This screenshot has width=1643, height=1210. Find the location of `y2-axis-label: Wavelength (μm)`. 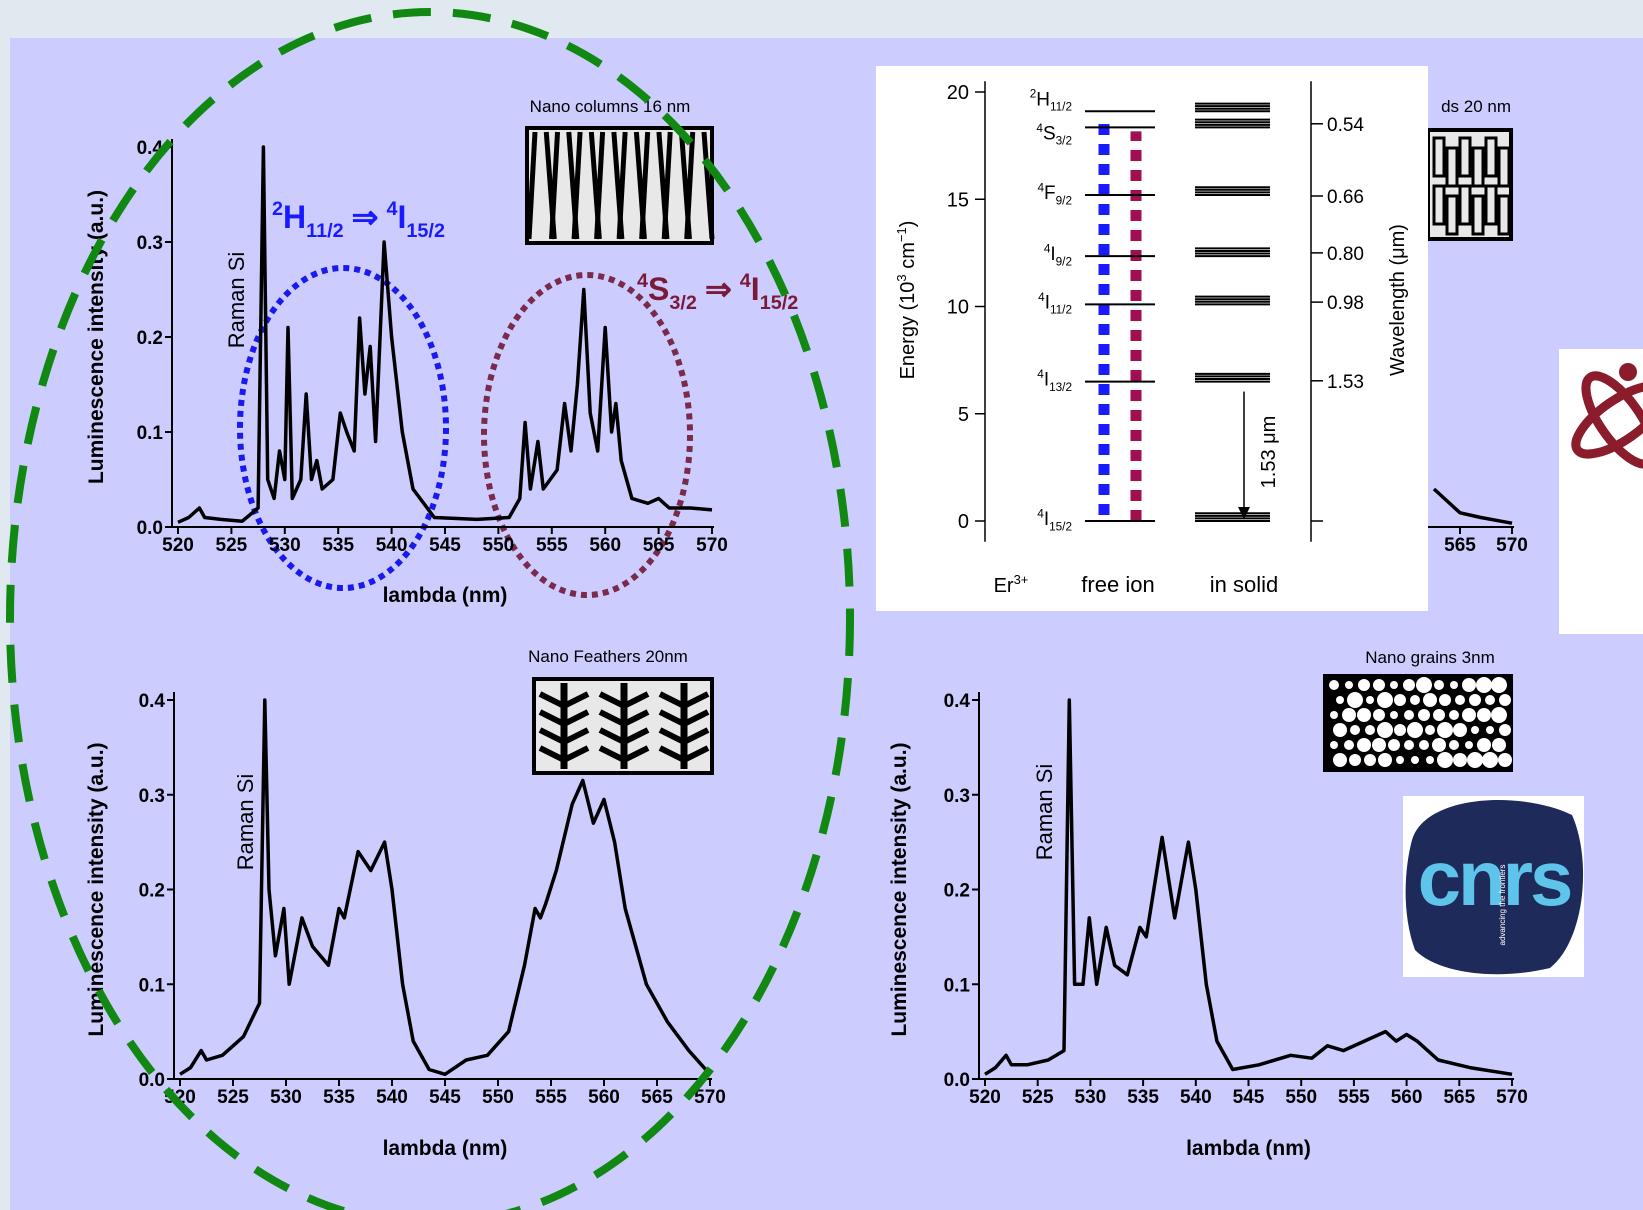

y2-axis-label: Wavelength (μm) is located at coordinates (1398, 300).